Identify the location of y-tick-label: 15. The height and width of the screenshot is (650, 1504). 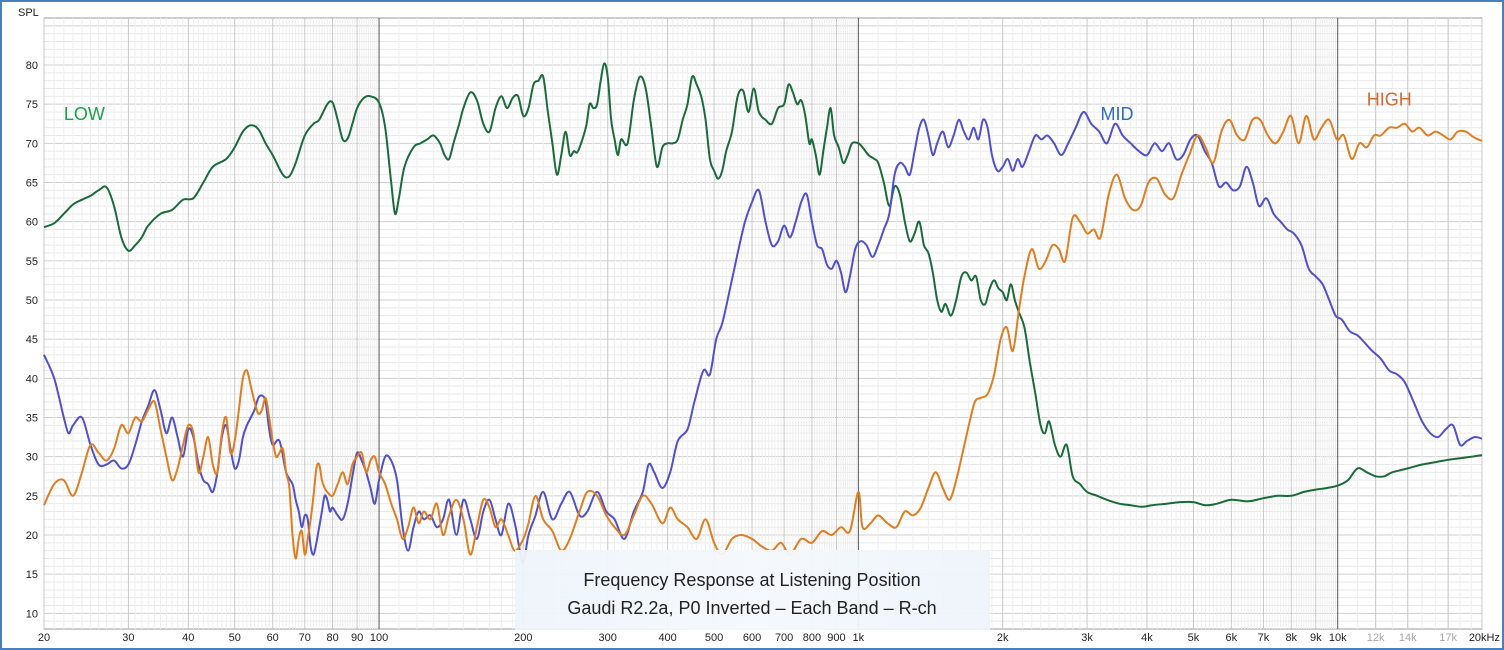
(32, 575).